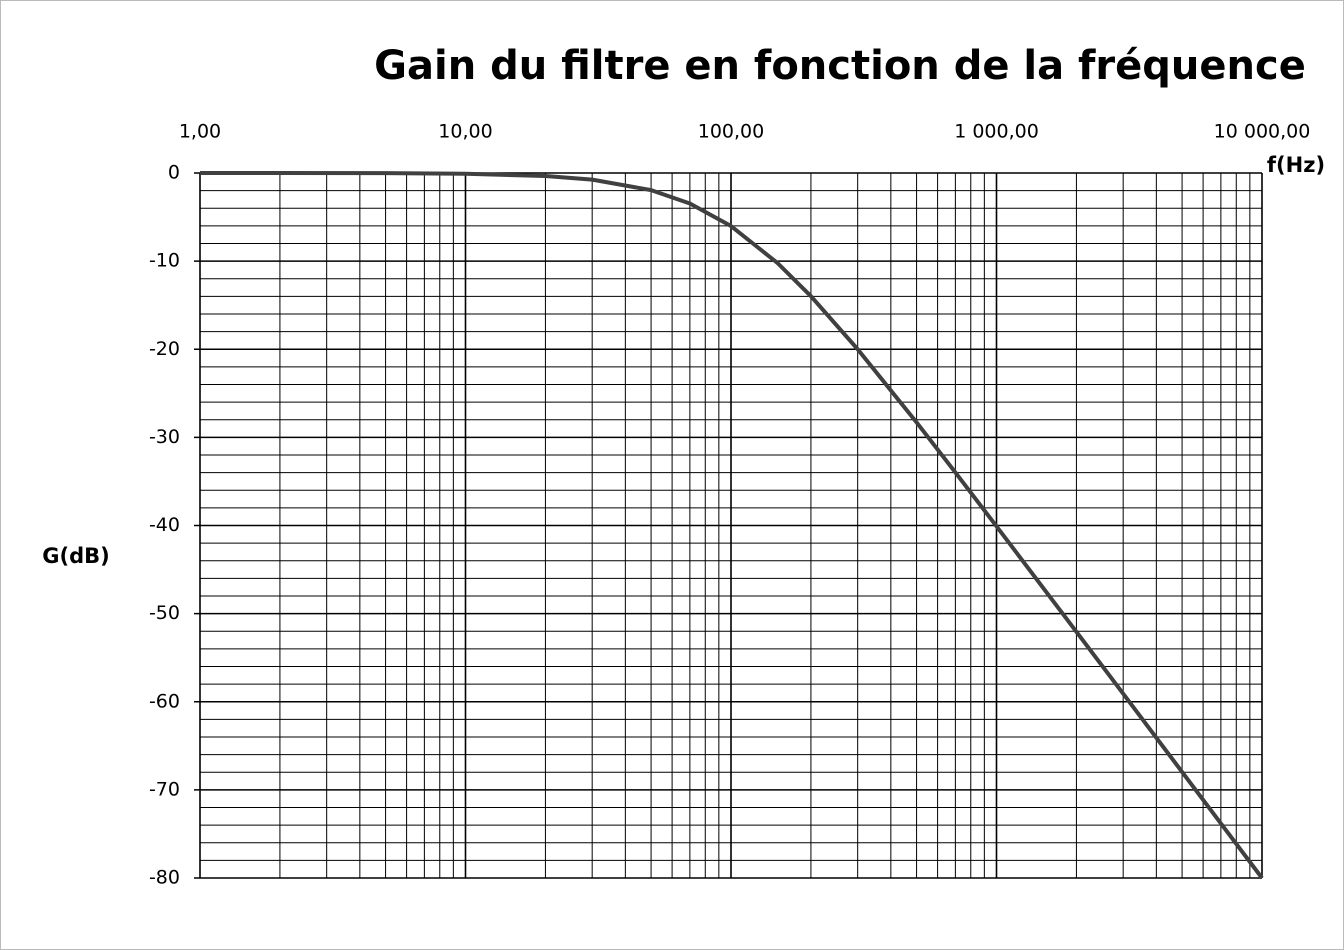 The image size is (1344, 950). What do you see at coordinates (174, 173) in the screenshot?
I see `y-tick-label: 0` at bounding box center [174, 173].